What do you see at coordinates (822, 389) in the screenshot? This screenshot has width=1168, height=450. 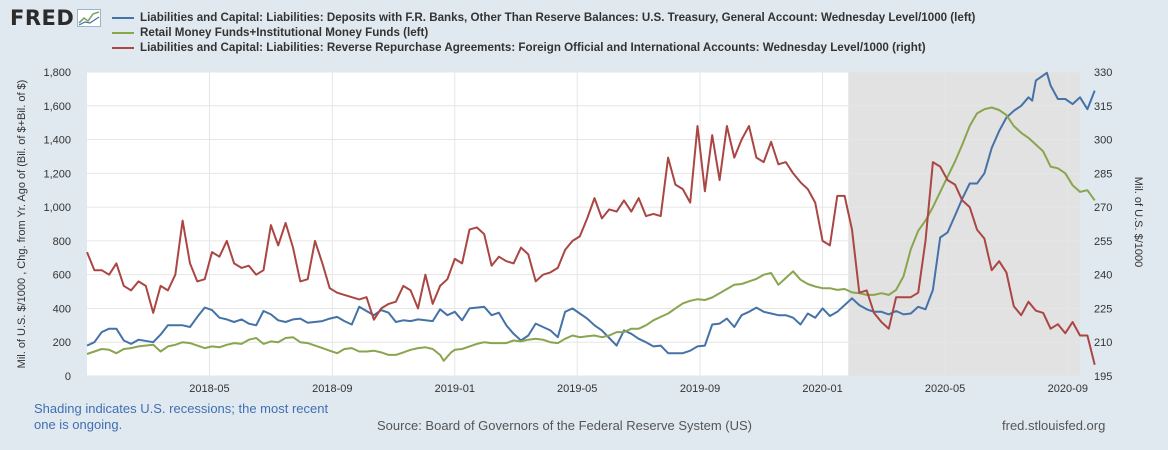 I see `x-tick-label: 2020-01` at bounding box center [822, 389].